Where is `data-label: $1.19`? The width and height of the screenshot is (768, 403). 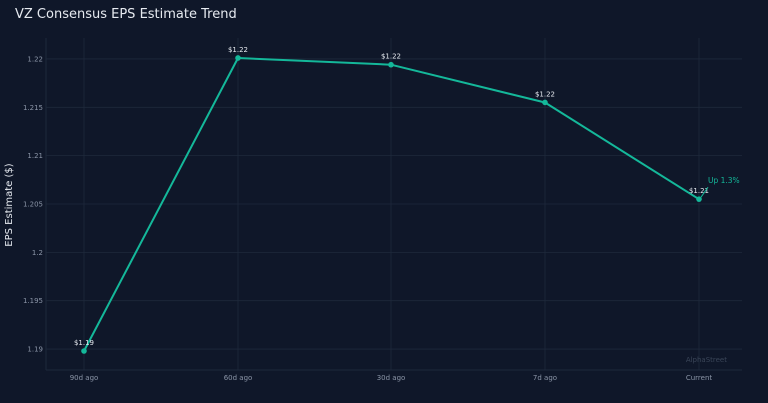
data-label: $1.19 is located at coordinates (84, 343).